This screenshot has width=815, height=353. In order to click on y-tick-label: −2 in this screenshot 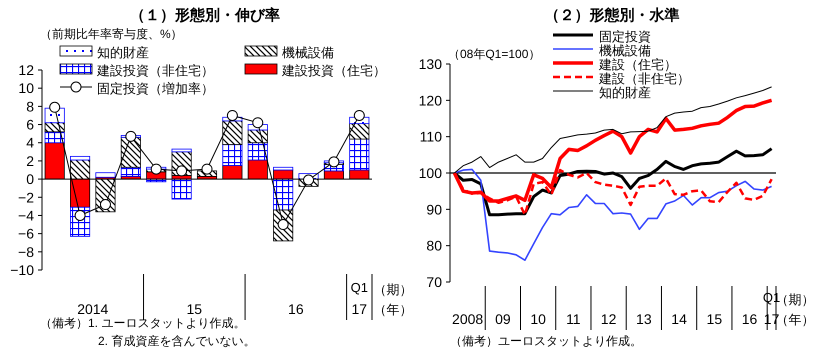, I will do `click(26, 197)`.